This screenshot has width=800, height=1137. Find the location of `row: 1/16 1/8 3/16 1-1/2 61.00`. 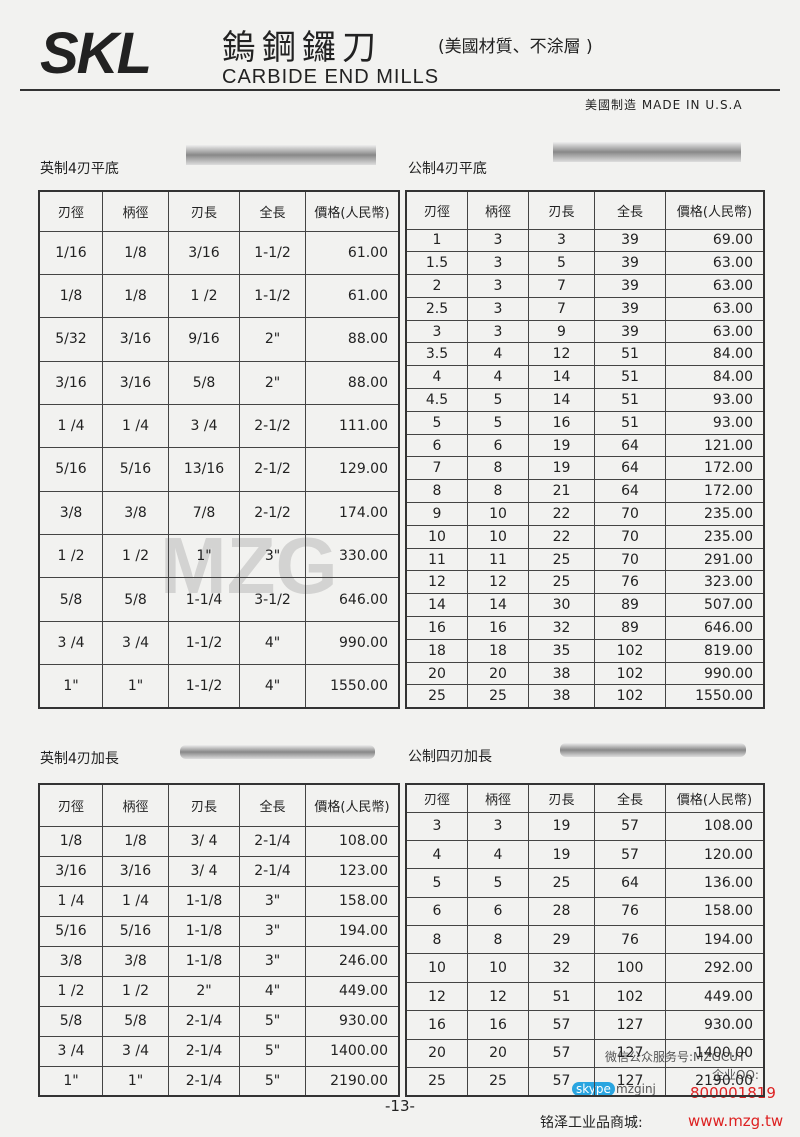

row: 1/16 1/8 3/16 1-1/2 61.00 is located at coordinates (219, 252).